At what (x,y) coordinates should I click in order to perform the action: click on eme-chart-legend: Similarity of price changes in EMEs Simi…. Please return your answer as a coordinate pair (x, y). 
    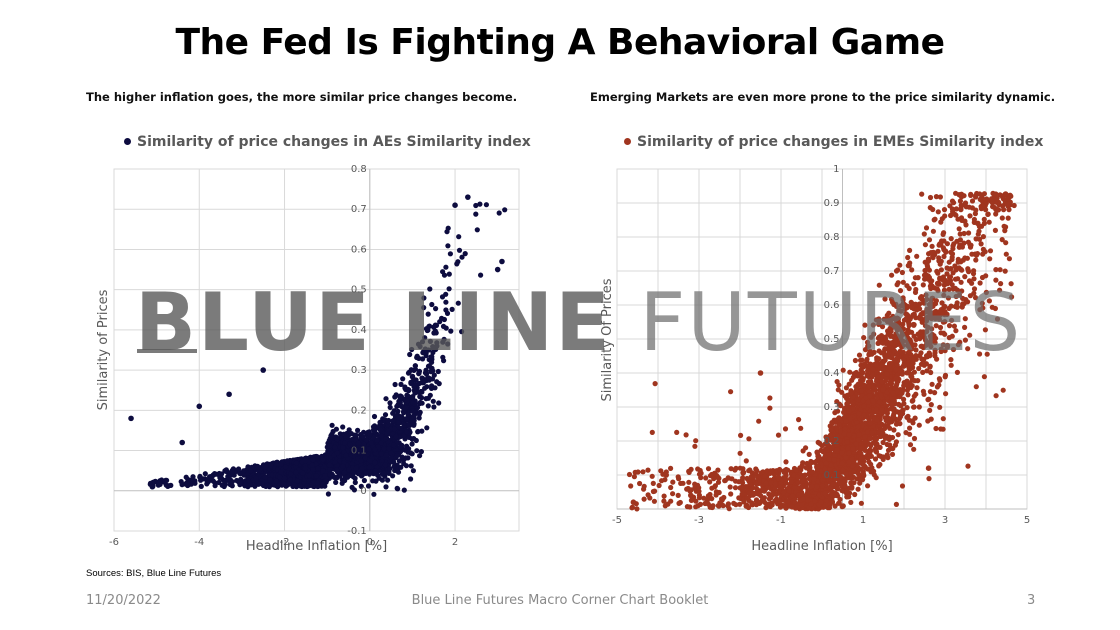
    Looking at the image, I should click on (833, 142).